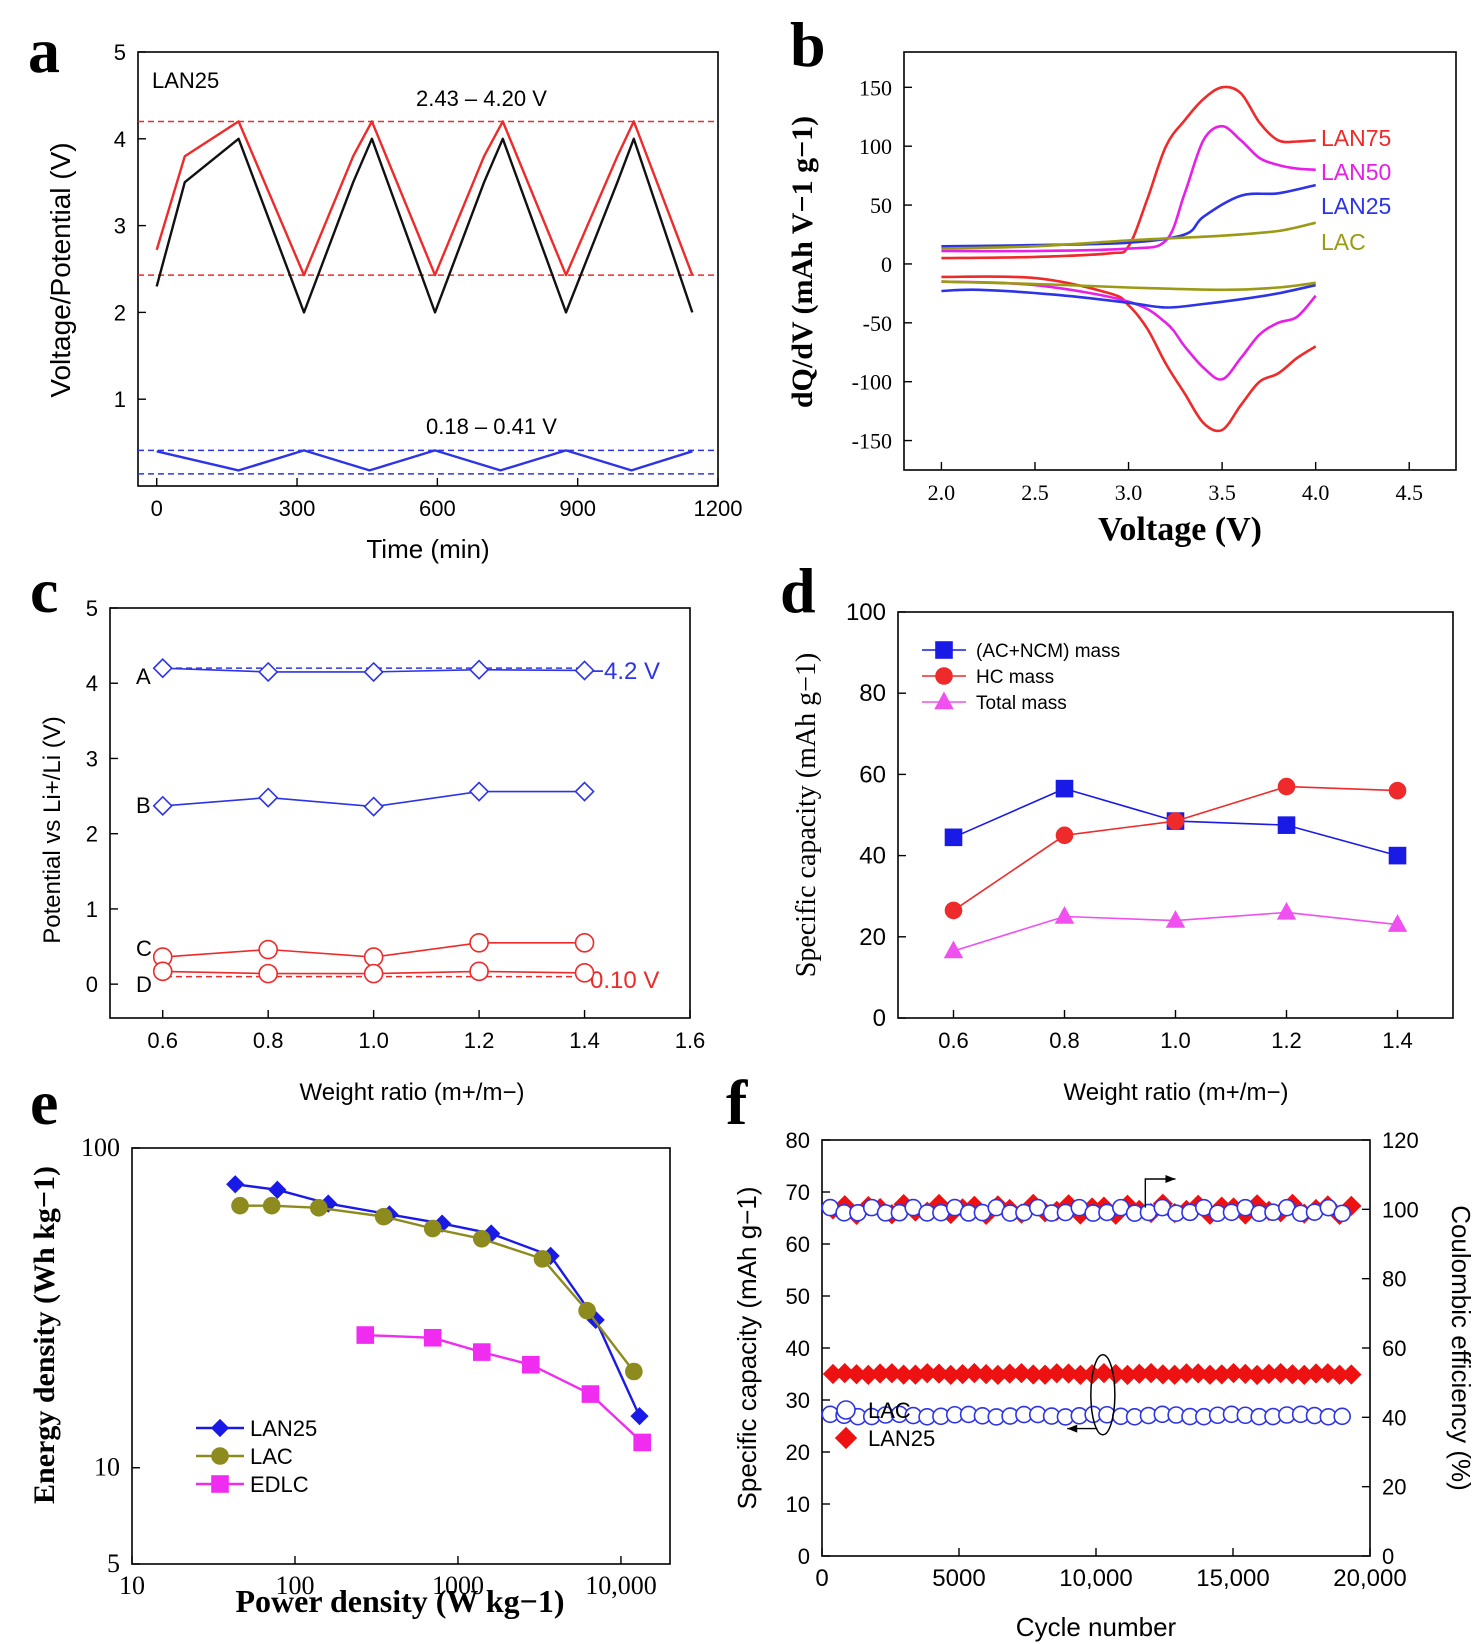 The image size is (1482, 1644). I want to click on chart-d-ytick-label: 40, so click(872, 856).